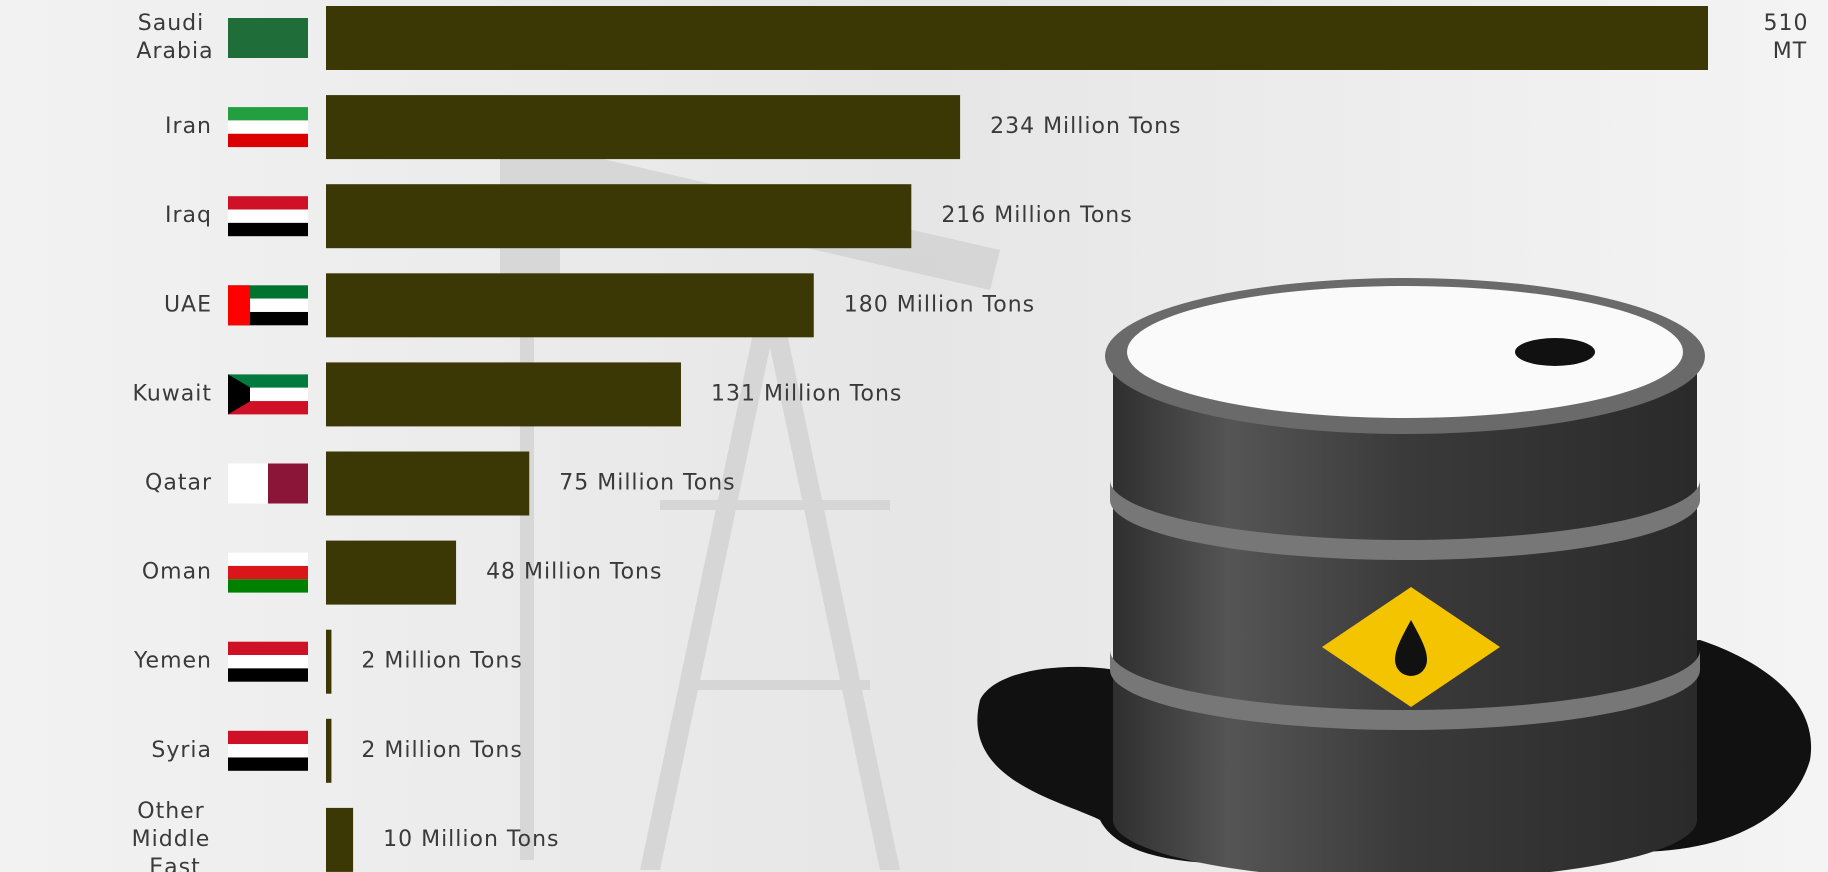  Describe the element at coordinates (177, 572) in the screenshot. I see `category-label: Oman` at that location.